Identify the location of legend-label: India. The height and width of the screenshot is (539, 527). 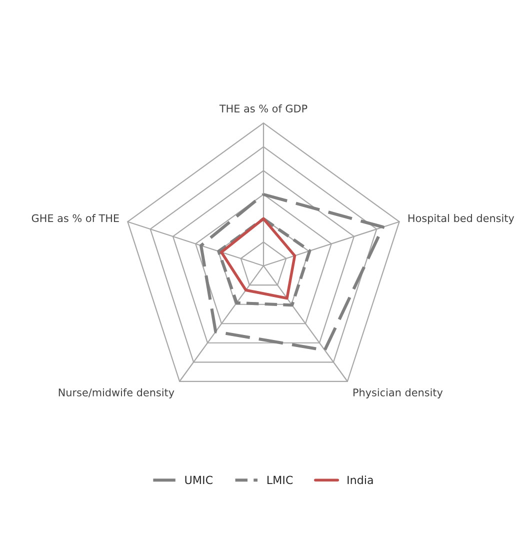
(360, 480).